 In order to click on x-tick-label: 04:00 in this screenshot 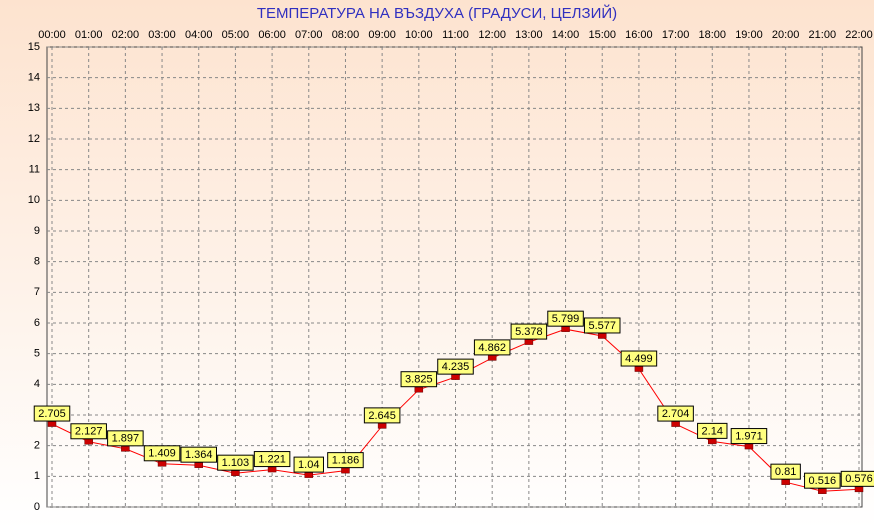, I will do `click(199, 35)`.